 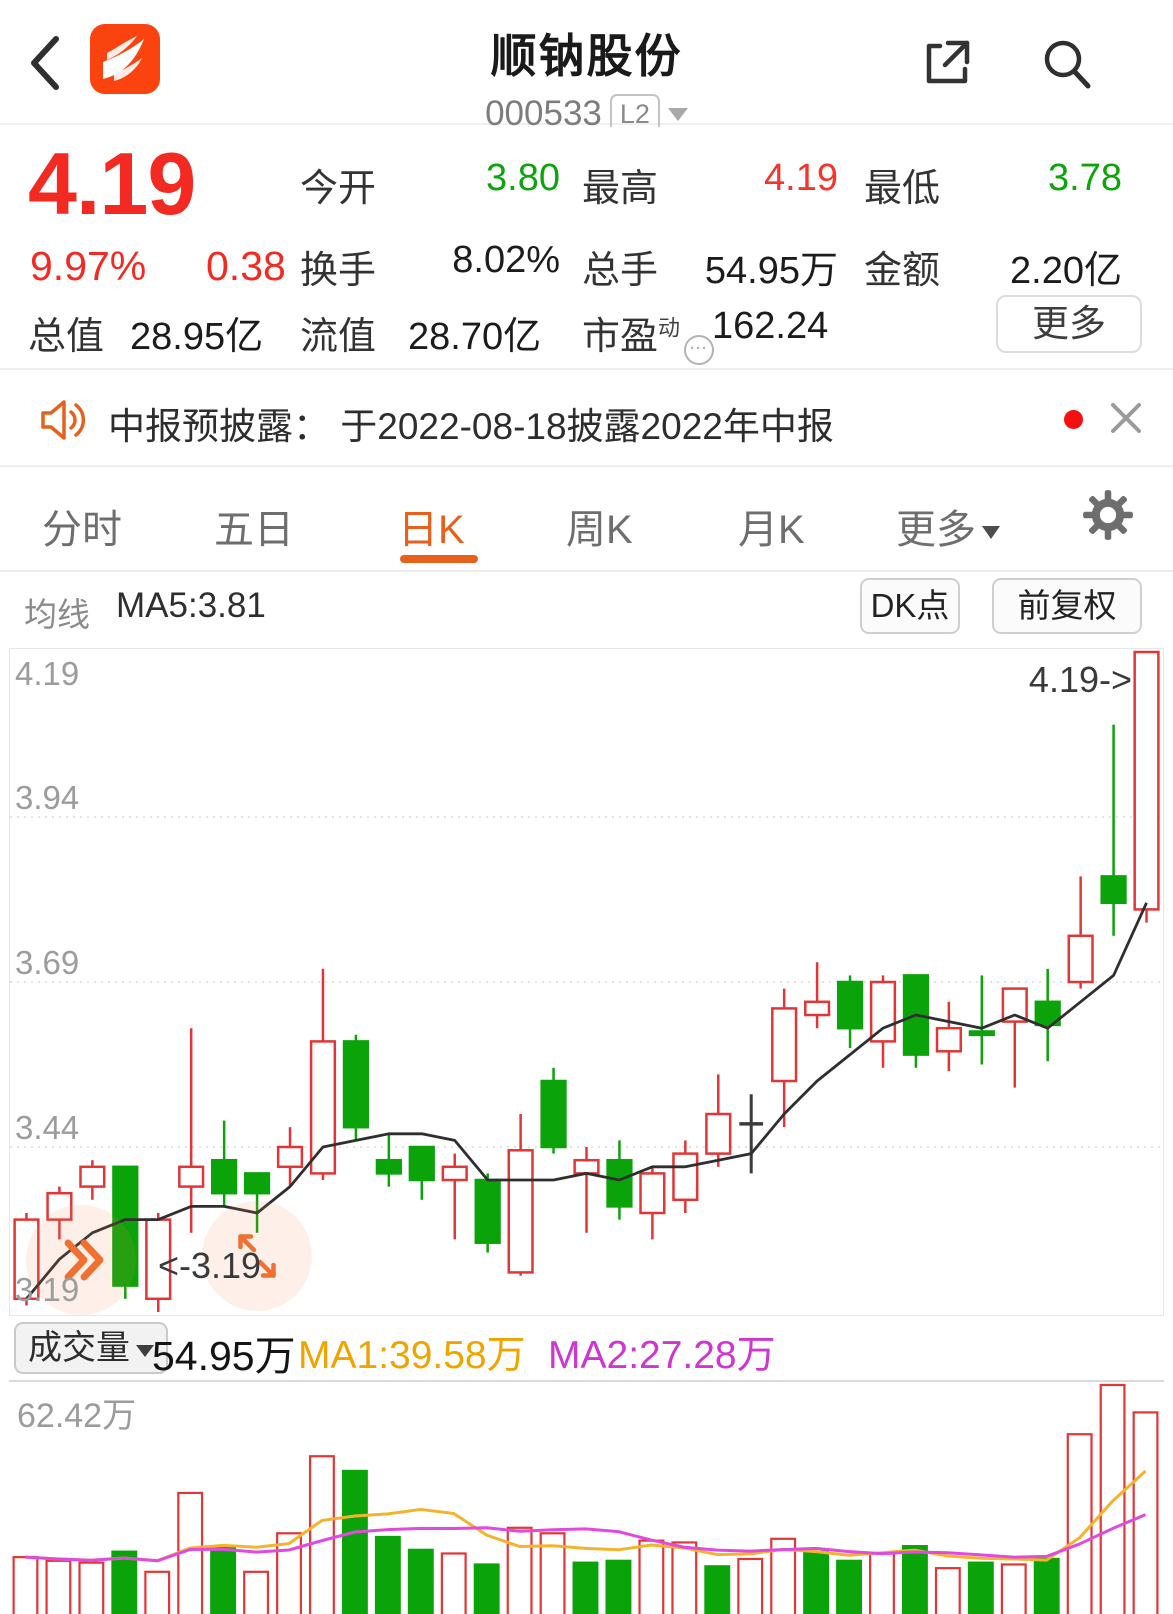 I want to click on change-percent: 9.97%, so click(x=88, y=266).